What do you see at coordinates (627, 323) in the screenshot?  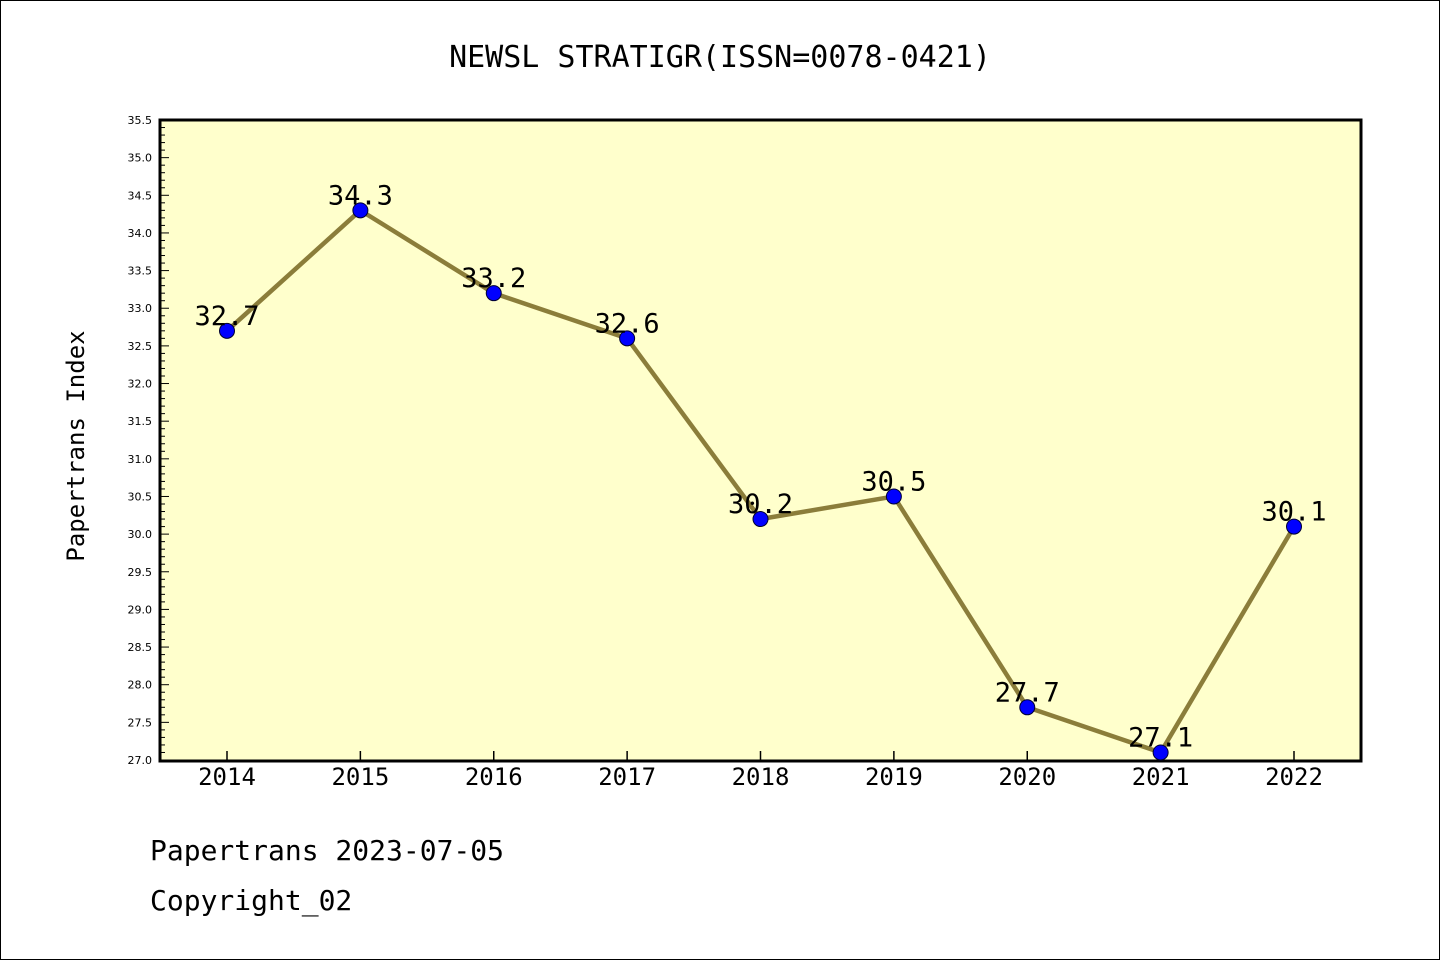 I see `data-label: 32.6` at bounding box center [627, 323].